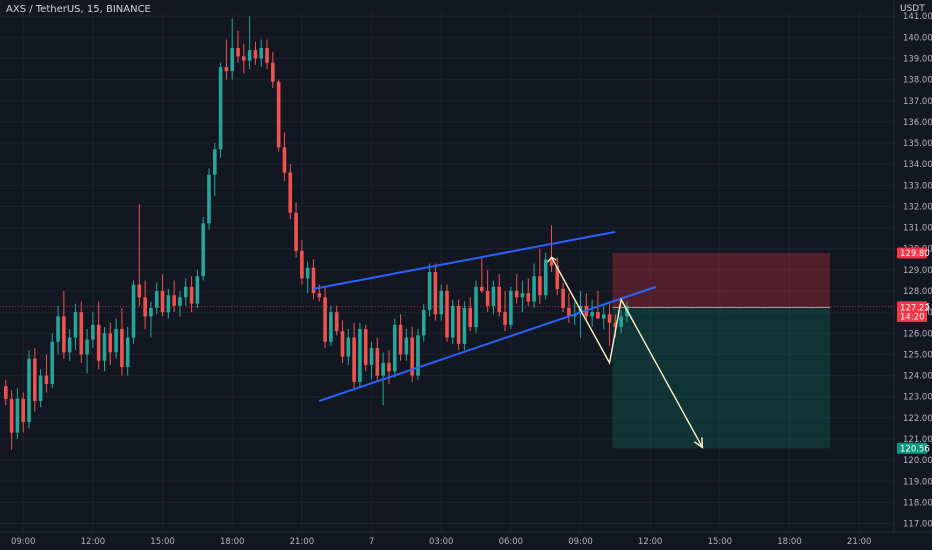 Image resolution: width=932 pixels, height=550 pixels. Describe the element at coordinates (441, 542) in the screenshot. I see `time-tick-label: 03:00` at that location.